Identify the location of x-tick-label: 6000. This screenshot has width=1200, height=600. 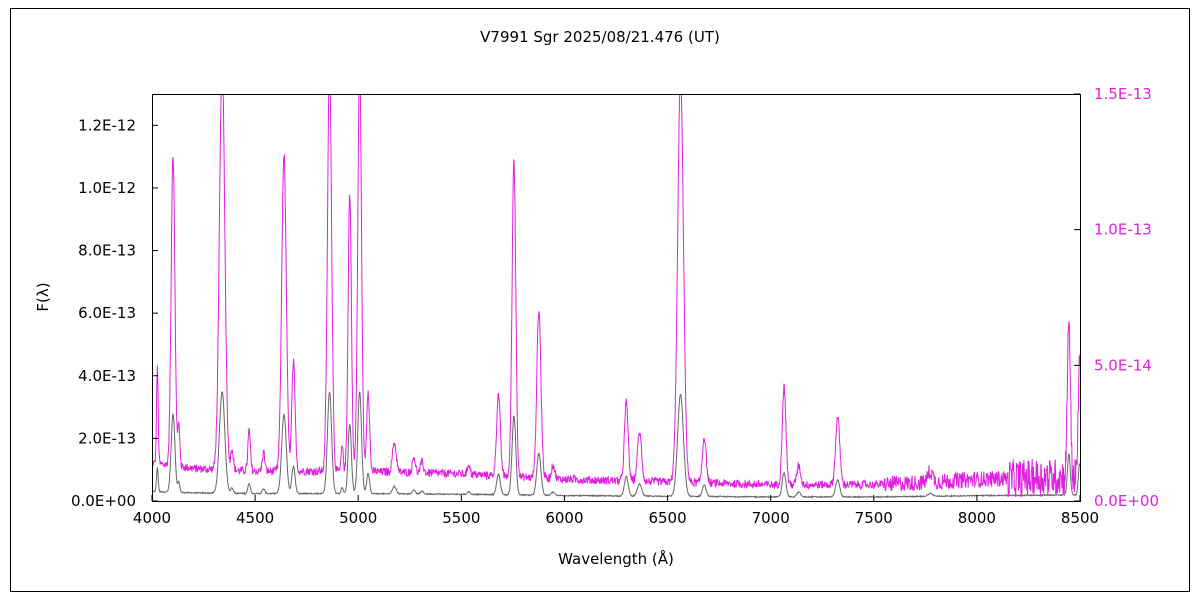
(564, 518).